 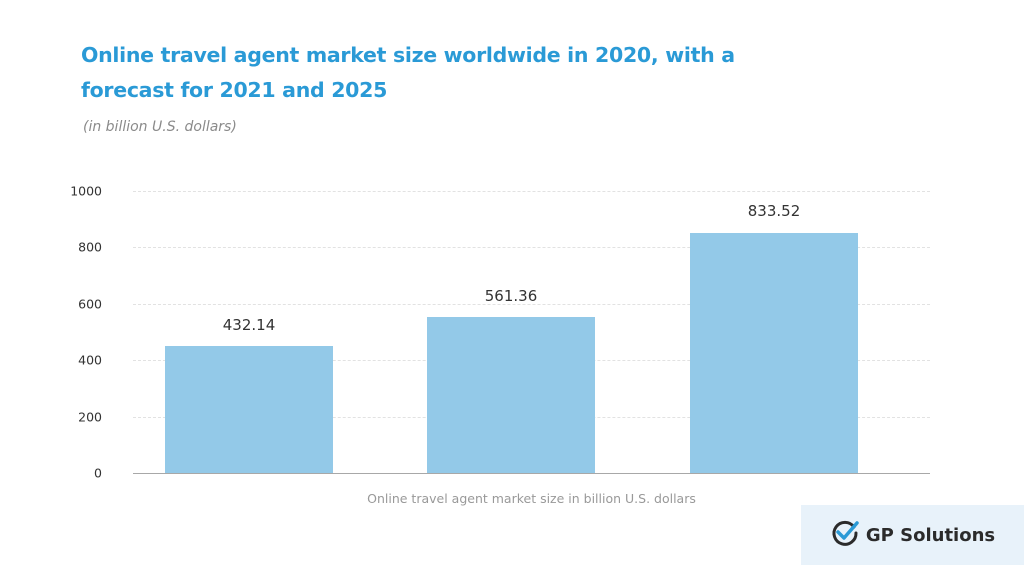 What do you see at coordinates (90, 247) in the screenshot?
I see `y-tick-800: 800` at bounding box center [90, 247].